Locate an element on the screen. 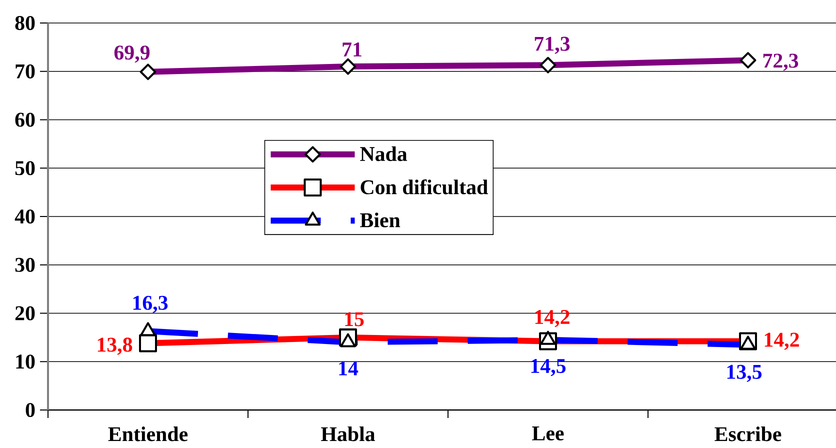  data-label: 13,5 is located at coordinates (744, 373).